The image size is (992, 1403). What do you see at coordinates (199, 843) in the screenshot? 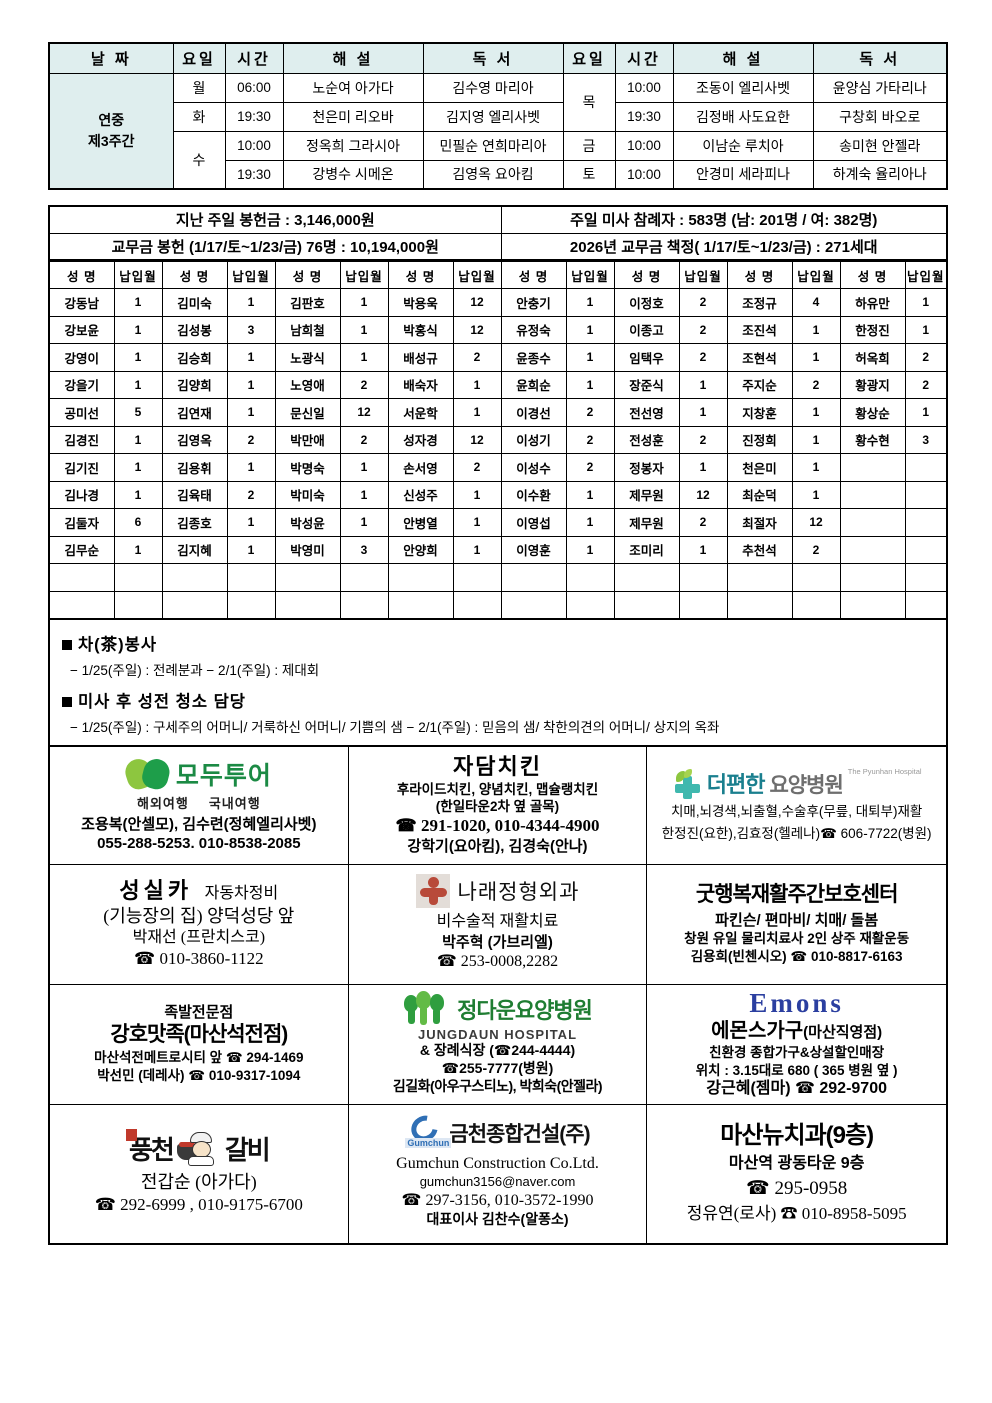
I see `modutour-phone: 055-288-5253. 010-8538-2085` at bounding box center [199, 843].